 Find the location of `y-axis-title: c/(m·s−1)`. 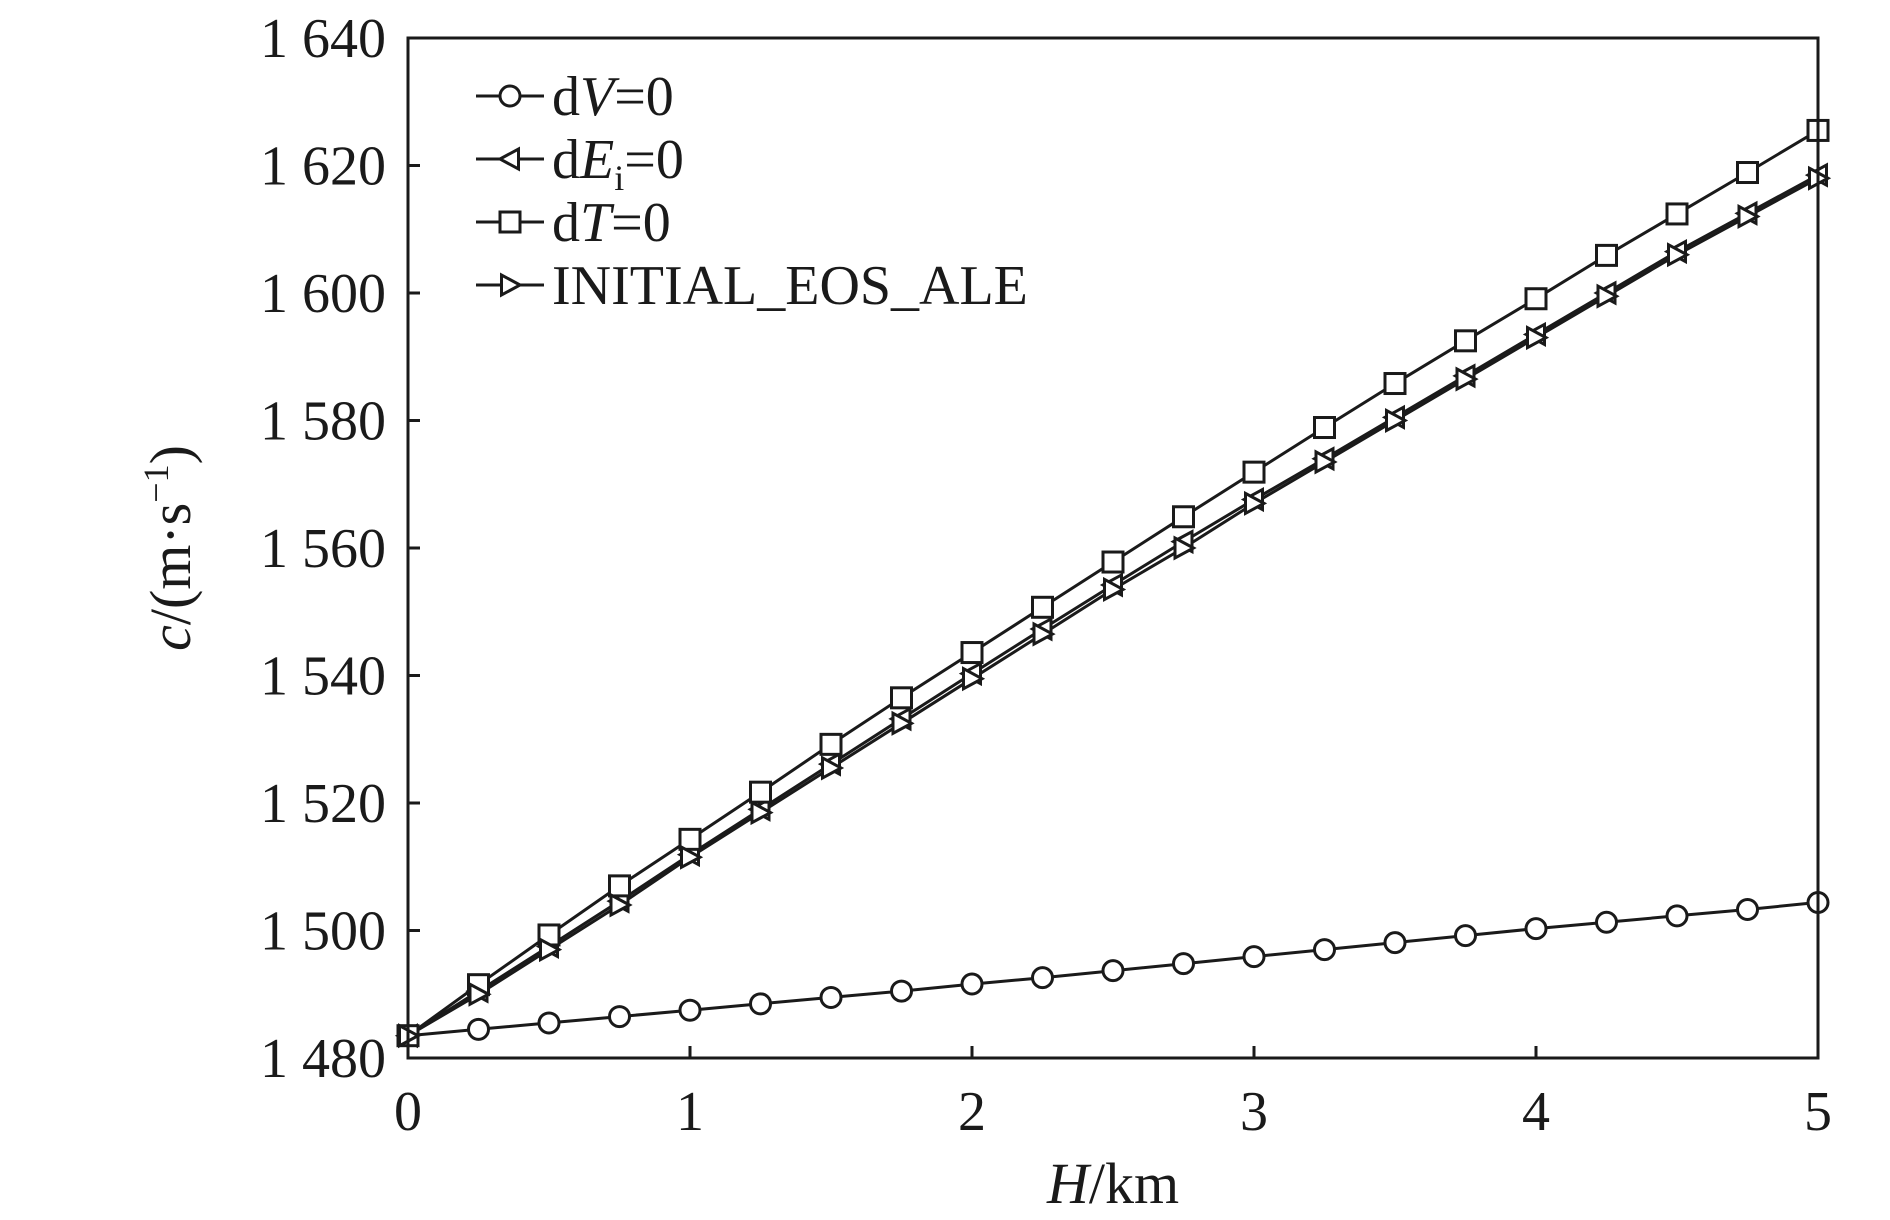

y-axis-title: c/(m·s−1) is located at coordinates (169, 548).